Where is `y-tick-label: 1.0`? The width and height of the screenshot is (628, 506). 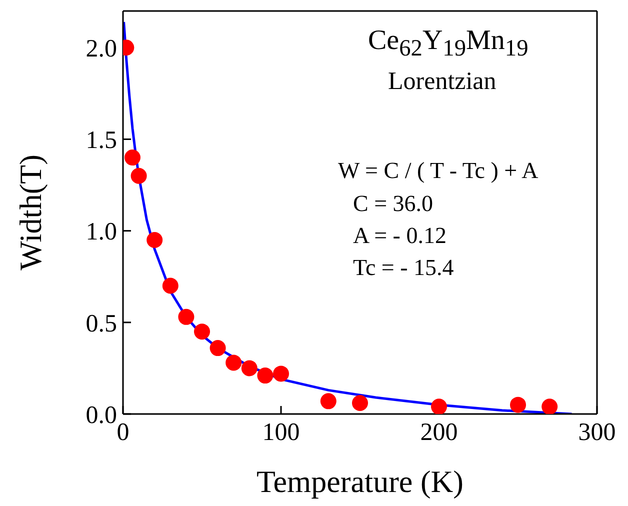 y-tick-label: 1.0 is located at coordinates (101, 232).